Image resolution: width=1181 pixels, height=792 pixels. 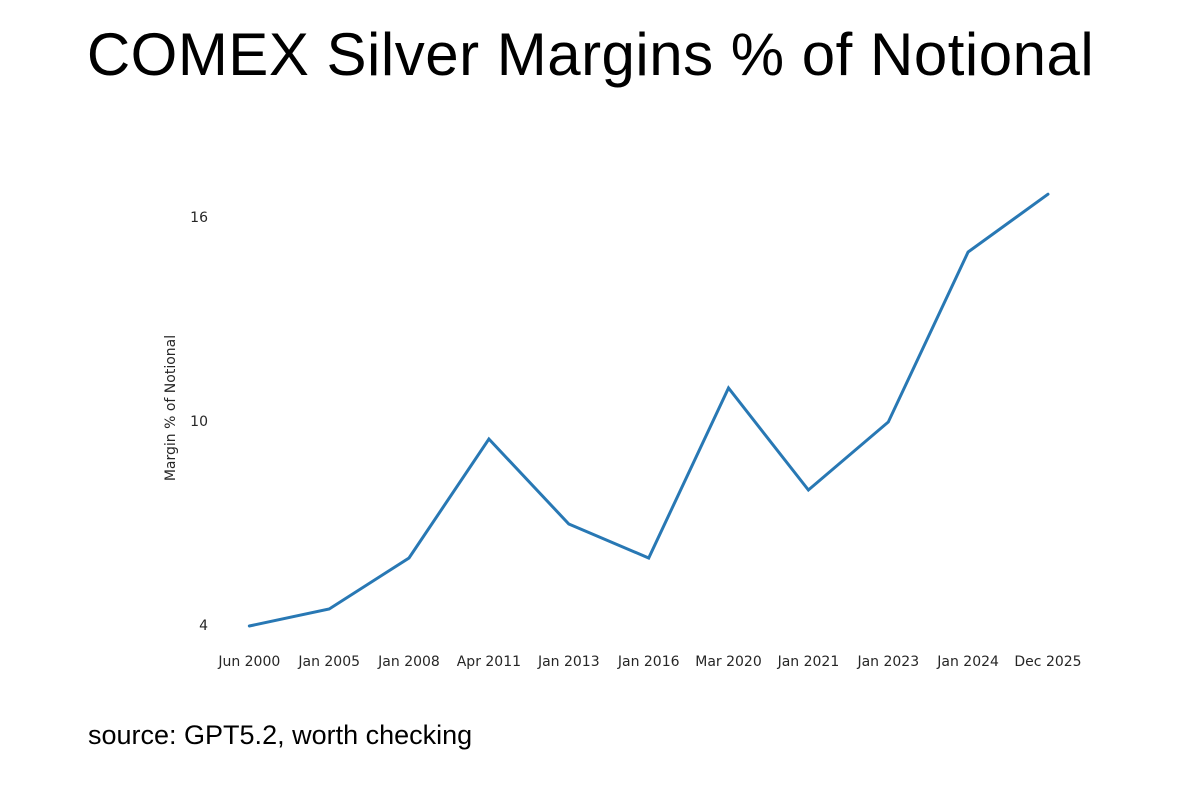 I want to click on x-tick-label: Jan 2023, so click(x=887, y=662).